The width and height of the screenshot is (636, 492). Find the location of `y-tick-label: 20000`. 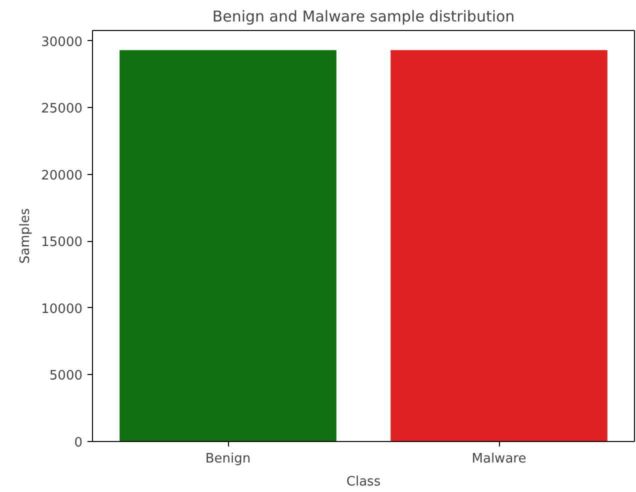

y-tick-label: 20000 is located at coordinates (62, 176).